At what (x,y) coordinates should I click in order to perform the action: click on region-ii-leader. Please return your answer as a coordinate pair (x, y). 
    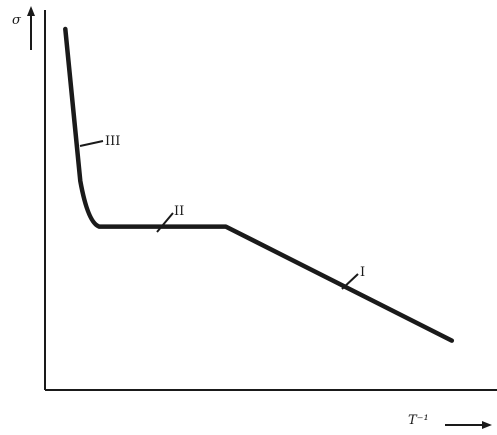
    Looking at the image, I should click on (165, 222).